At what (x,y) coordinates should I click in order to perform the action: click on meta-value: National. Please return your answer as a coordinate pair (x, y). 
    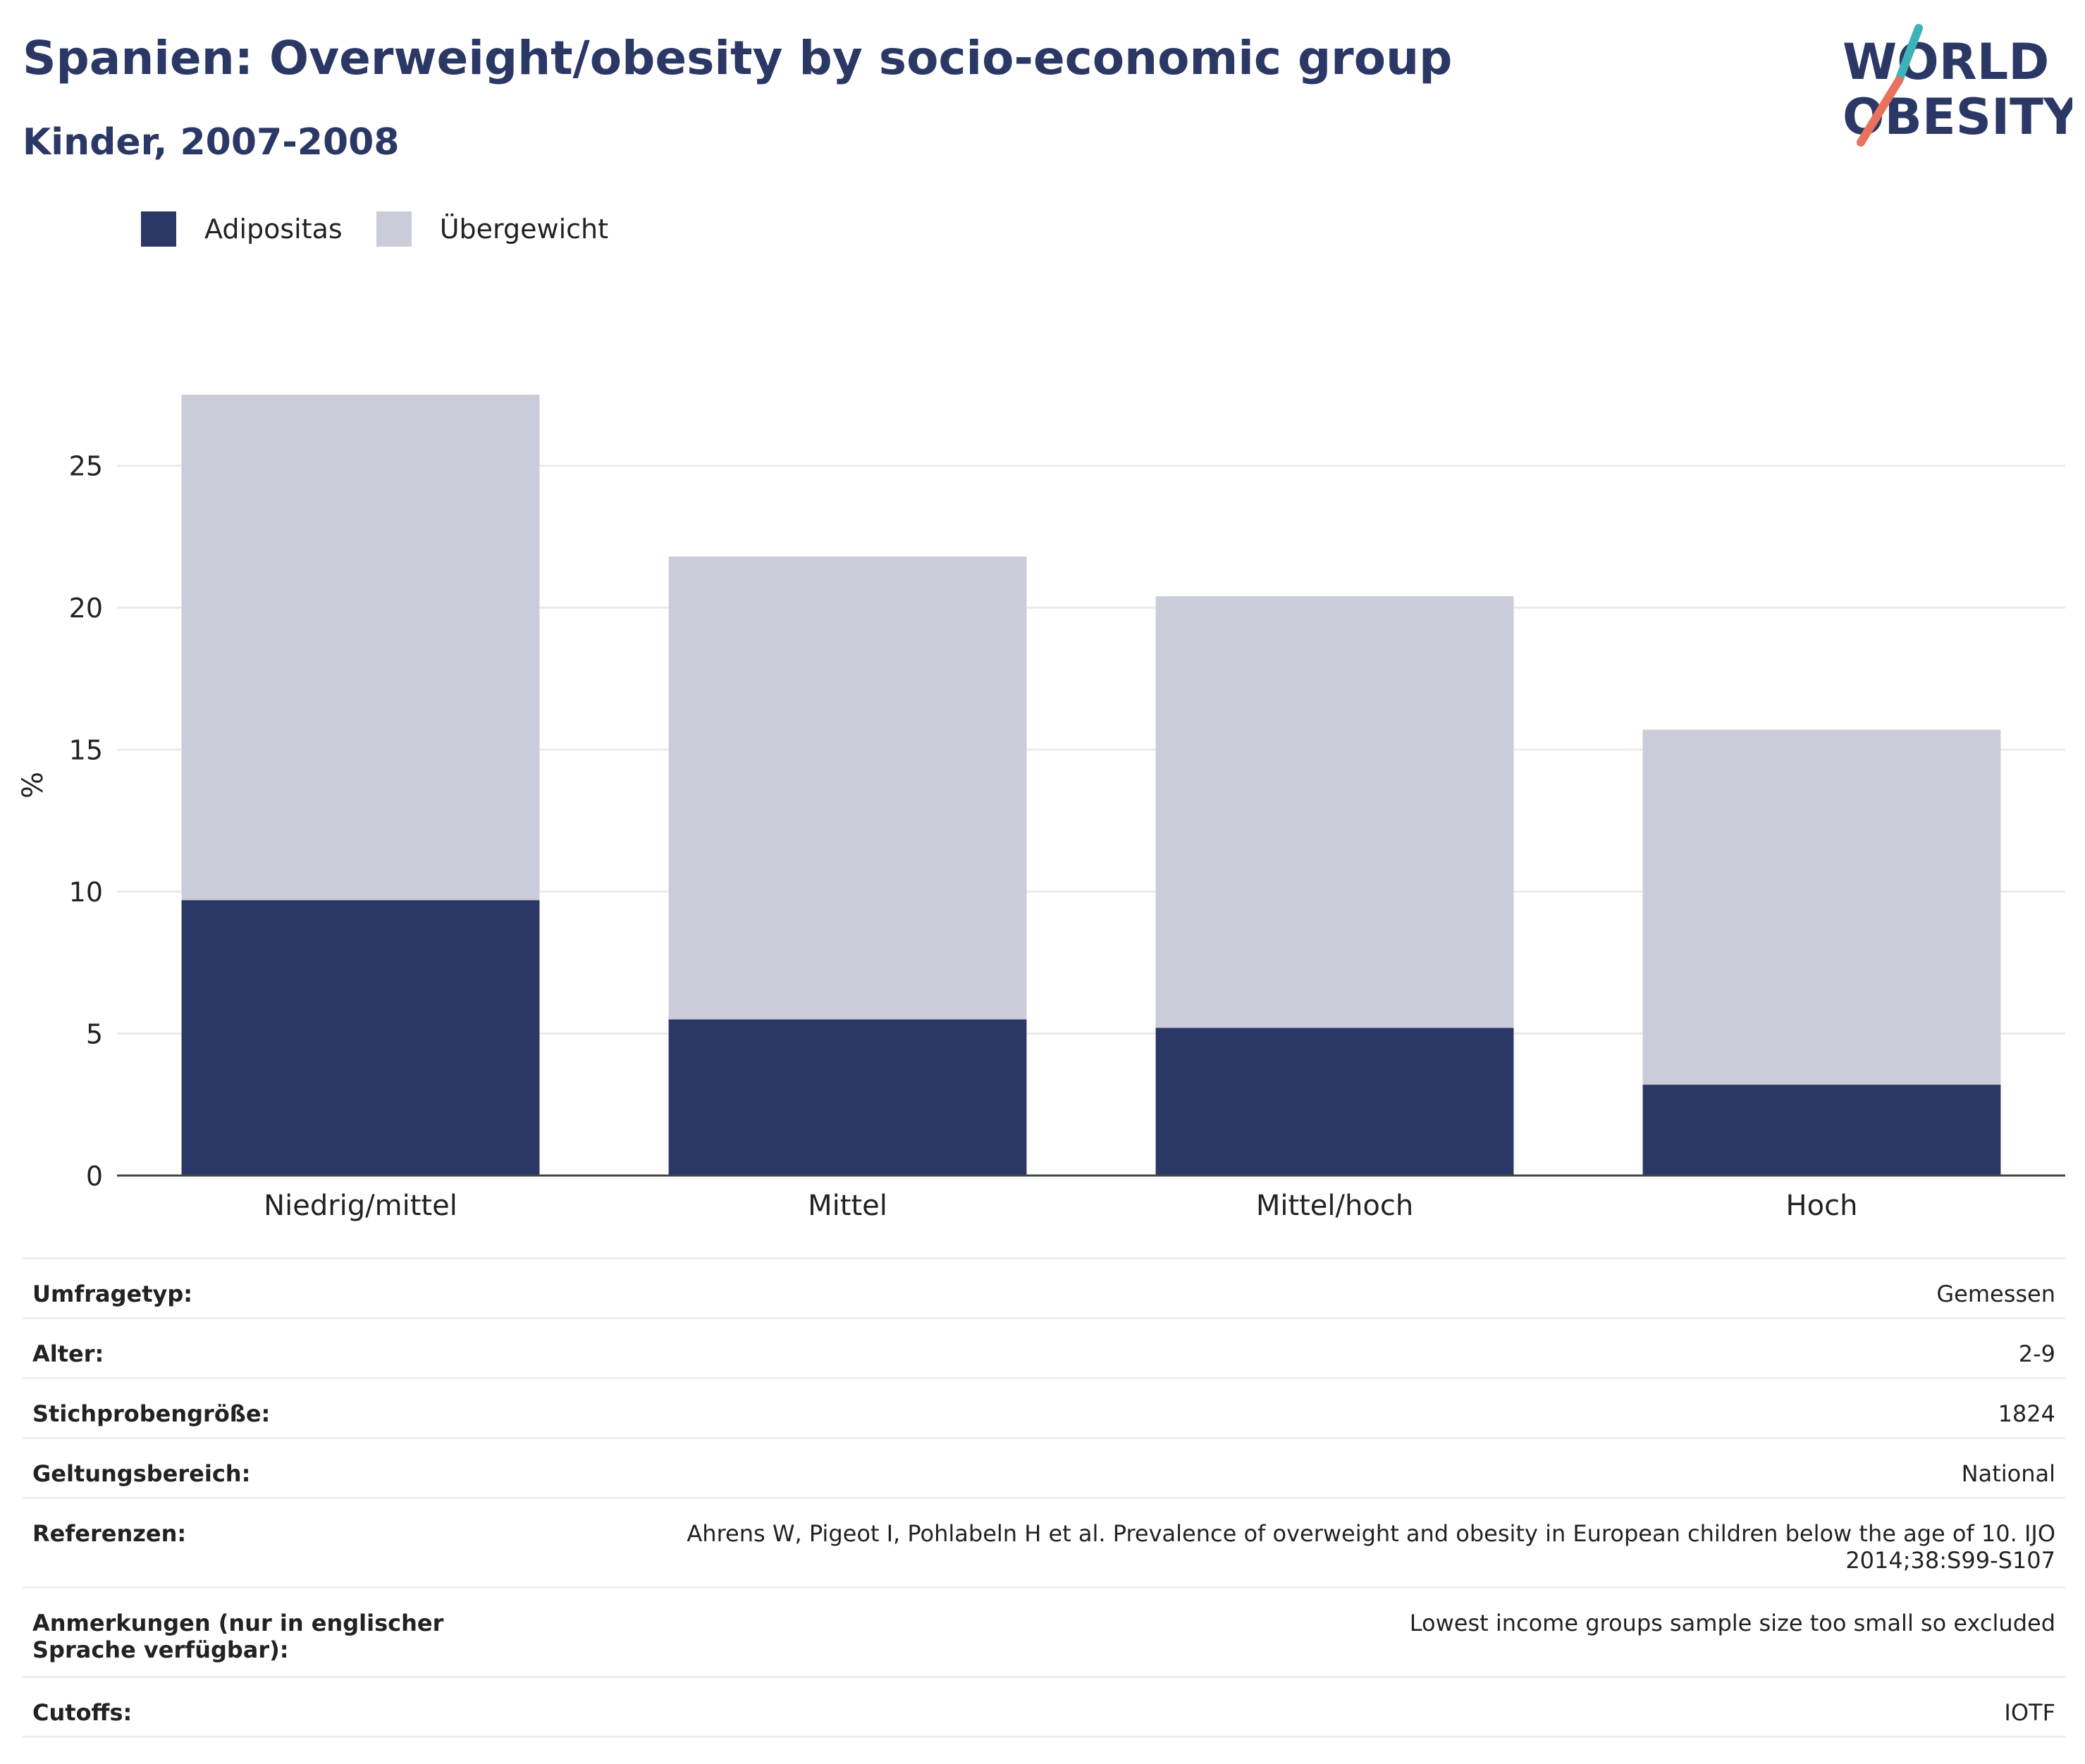
    Looking at the image, I should click on (1300, 1468).